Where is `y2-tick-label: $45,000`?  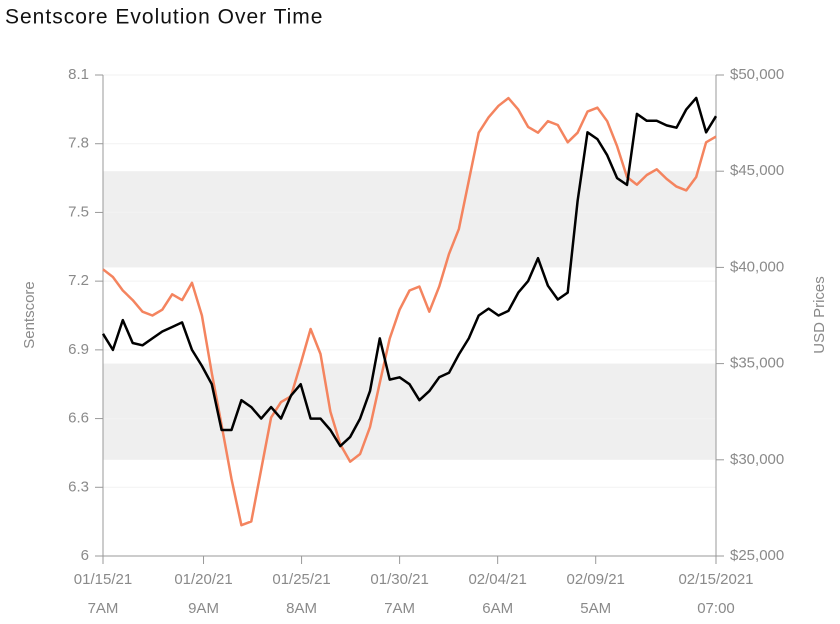
y2-tick-label: $45,000 is located at coordinates (757, 170).